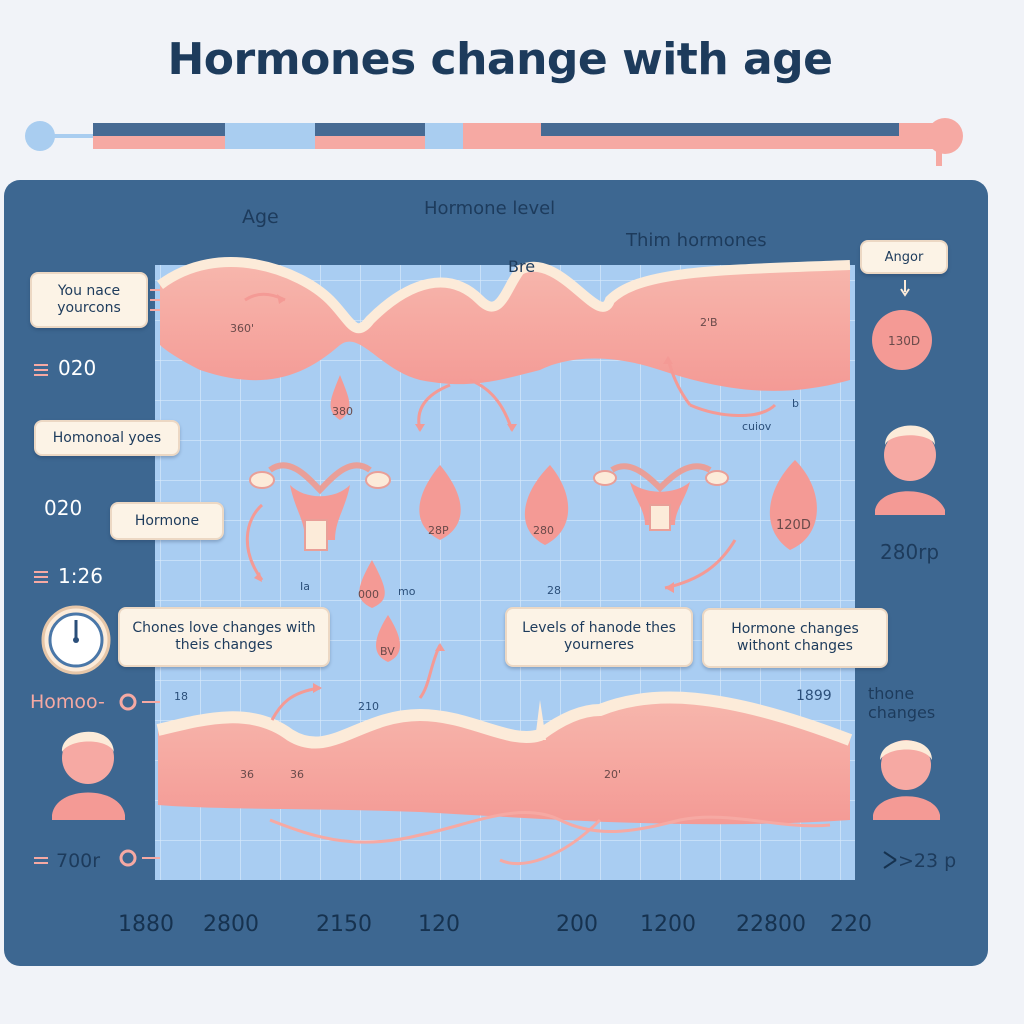 The width and height of the screenshot is (1024, 1024). I want to click on homoo-marker, so click(128, 702).